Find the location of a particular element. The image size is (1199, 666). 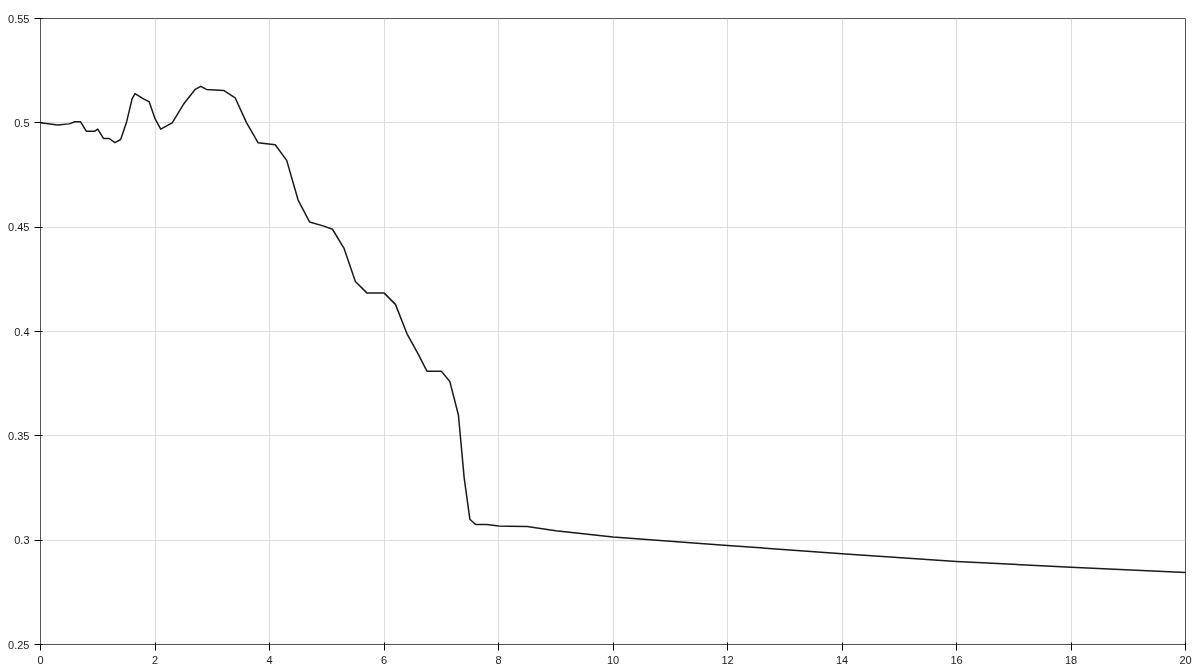

x-tick-label: 10 is located at coordinates (613, 659).